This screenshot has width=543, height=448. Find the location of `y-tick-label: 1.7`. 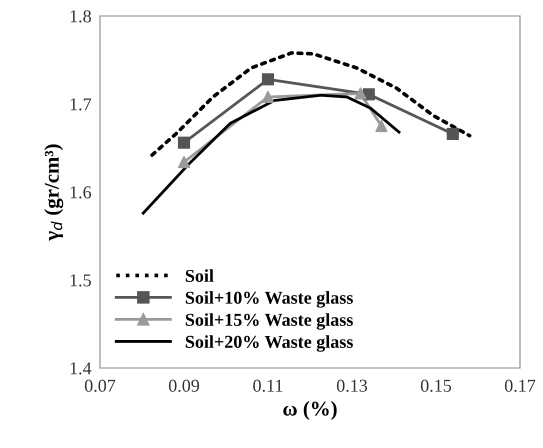

y-tick-label: 1.7 is located at coordinates (81, 104).